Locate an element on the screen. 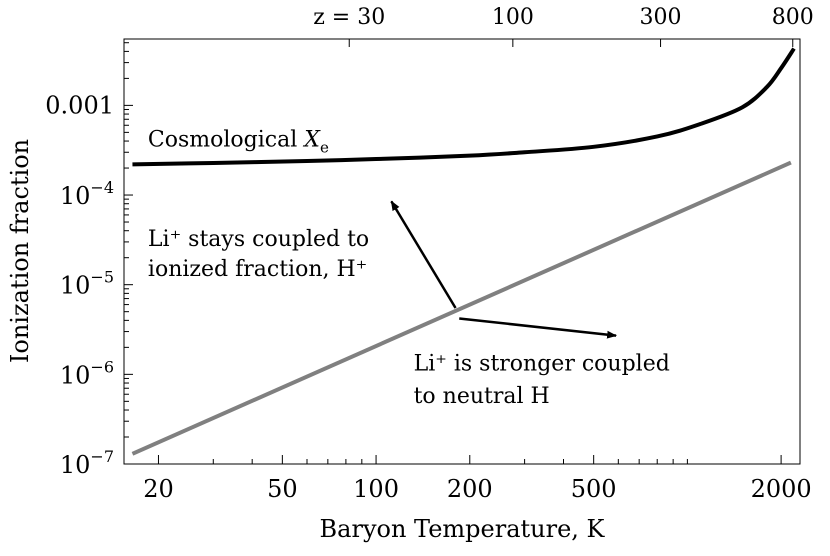 Image resolution: width=830 pixels, height=556 pixels. annotation-text: ionized fraction, H⁺ is located at coordinates (257, 269).